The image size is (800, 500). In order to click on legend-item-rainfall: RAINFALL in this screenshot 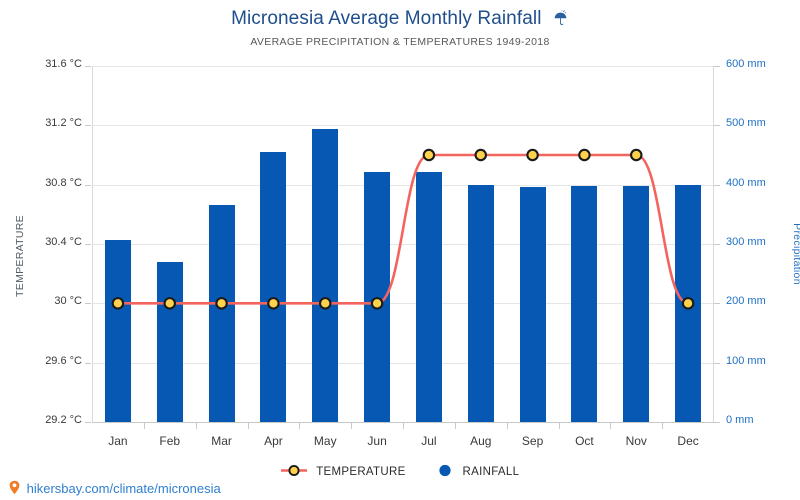, I will do `click(478, 472)`.